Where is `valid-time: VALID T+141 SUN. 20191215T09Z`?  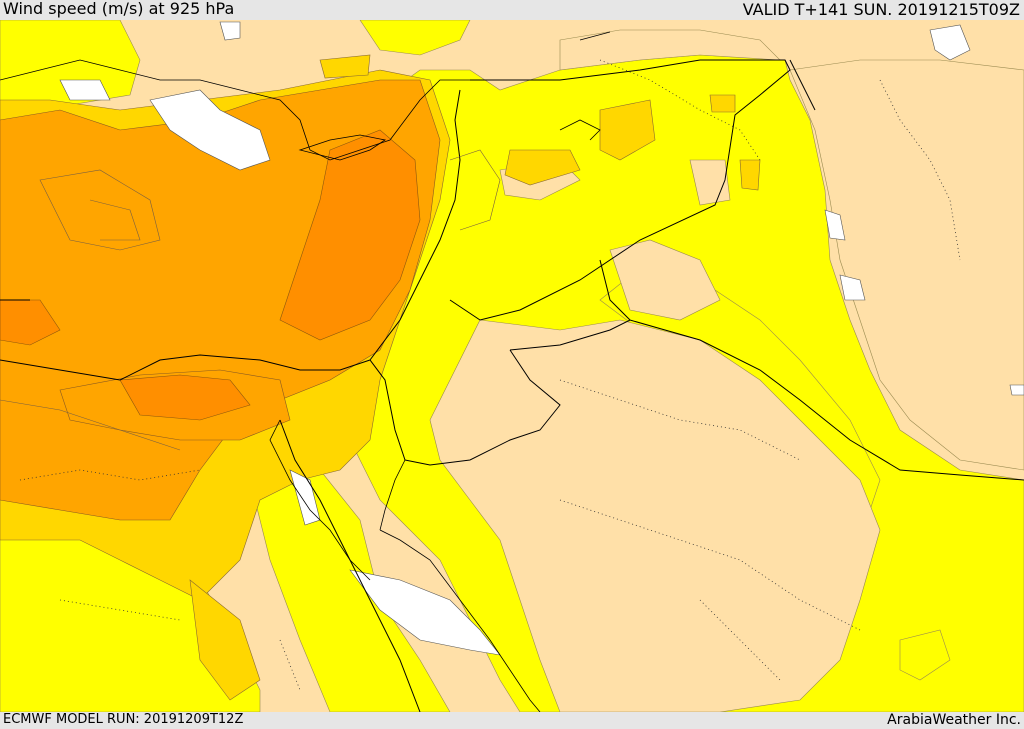
valid-time: VALID T+141 SUN. 20191215T09Z is located at coordinates (881, 9).